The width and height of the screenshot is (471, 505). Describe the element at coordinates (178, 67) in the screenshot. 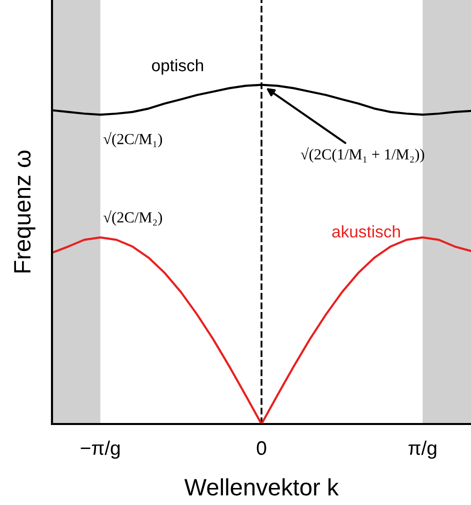

I see `series-label: optisch` at that location.